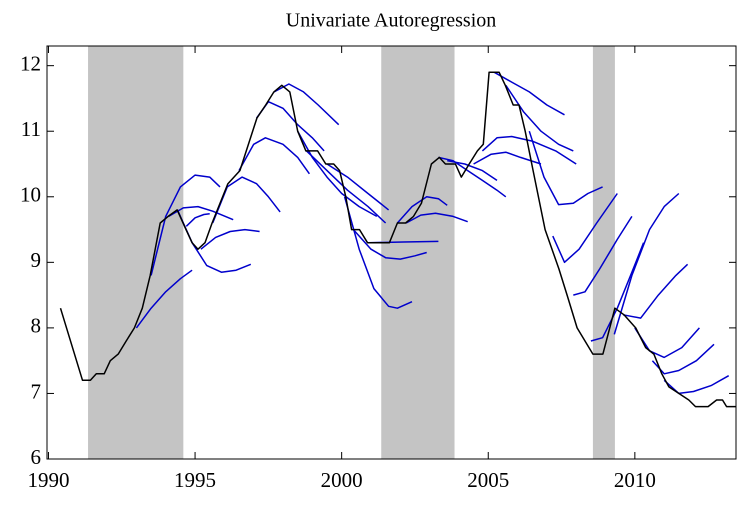 The width and height of the screenshot is (749, 505). What do you see at coordinates (36, 391) in the screenshot?
I see `y-tick-label: 7` at bounding box center [36, 391].